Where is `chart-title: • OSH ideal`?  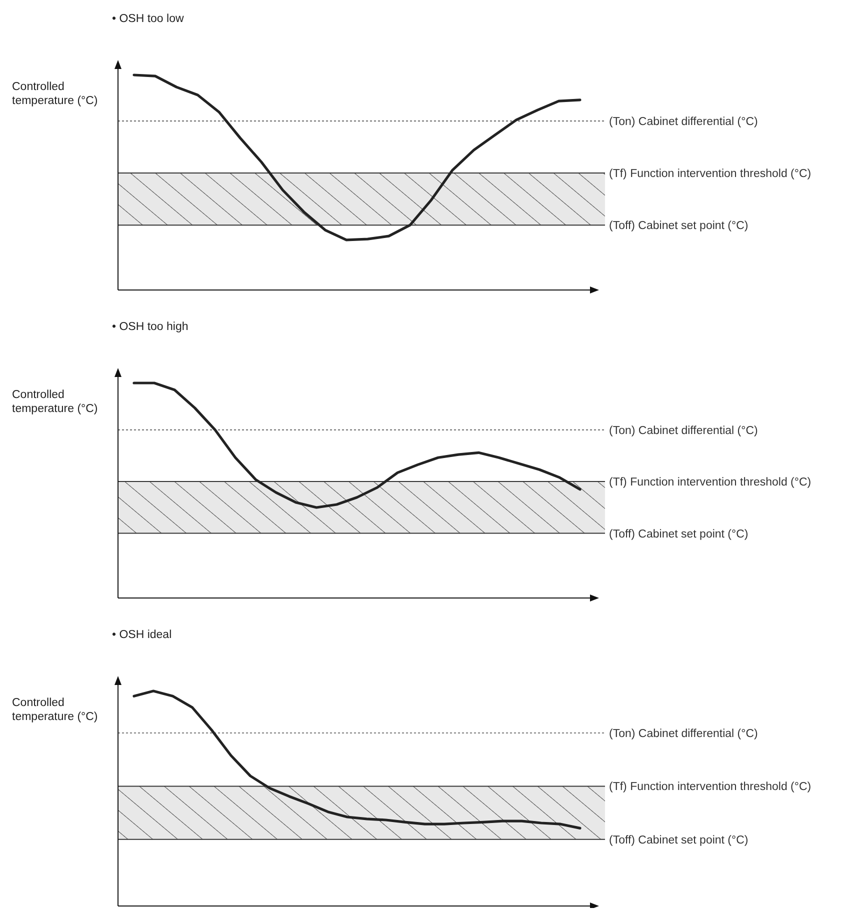 chart-title: • OSH ideal is located at coordinates (142, 635).